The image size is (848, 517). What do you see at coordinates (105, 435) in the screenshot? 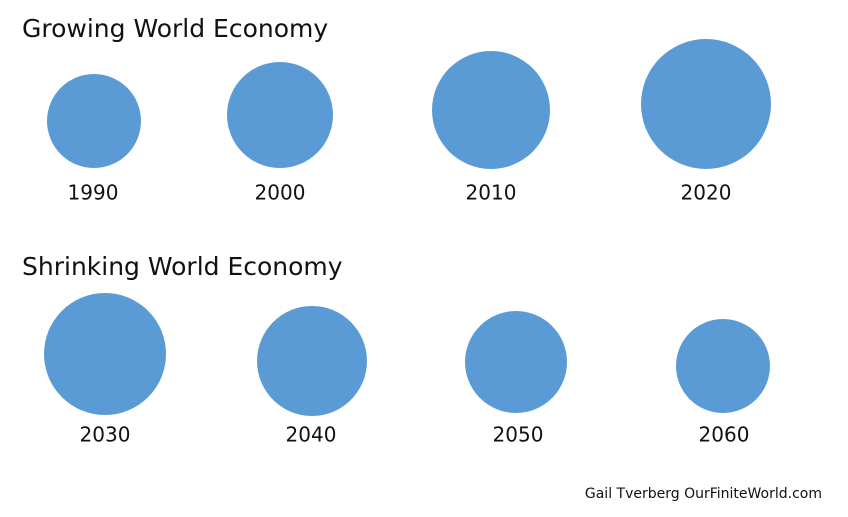
I see `year-label: 2030` at bounding box center [105, 435].